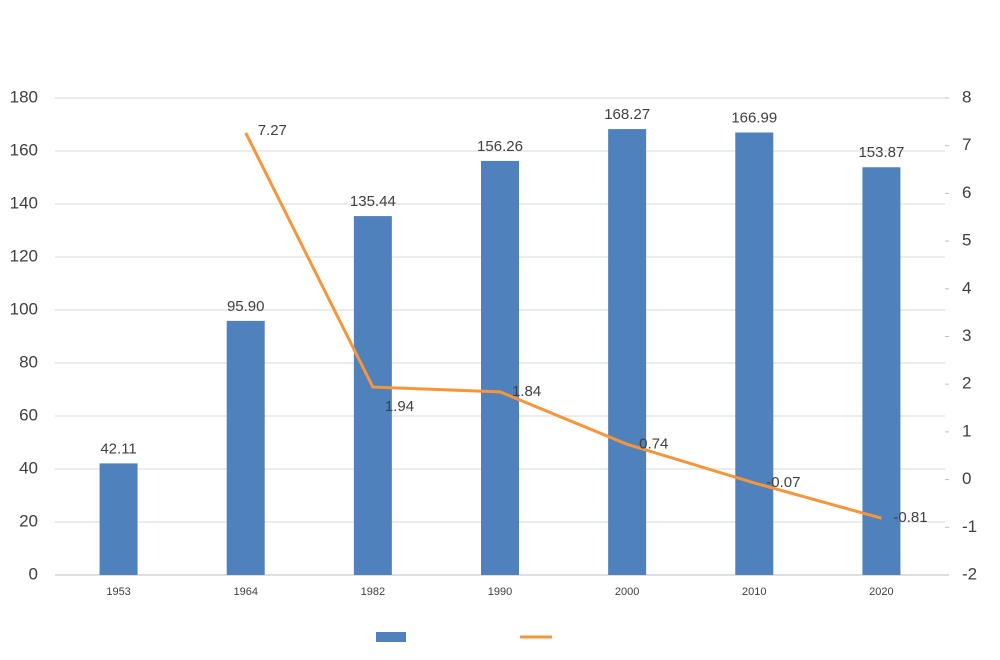  Describe the element at coordinates (28, 414) in the screenshot. I see `y-tick-label: 60` at that location.